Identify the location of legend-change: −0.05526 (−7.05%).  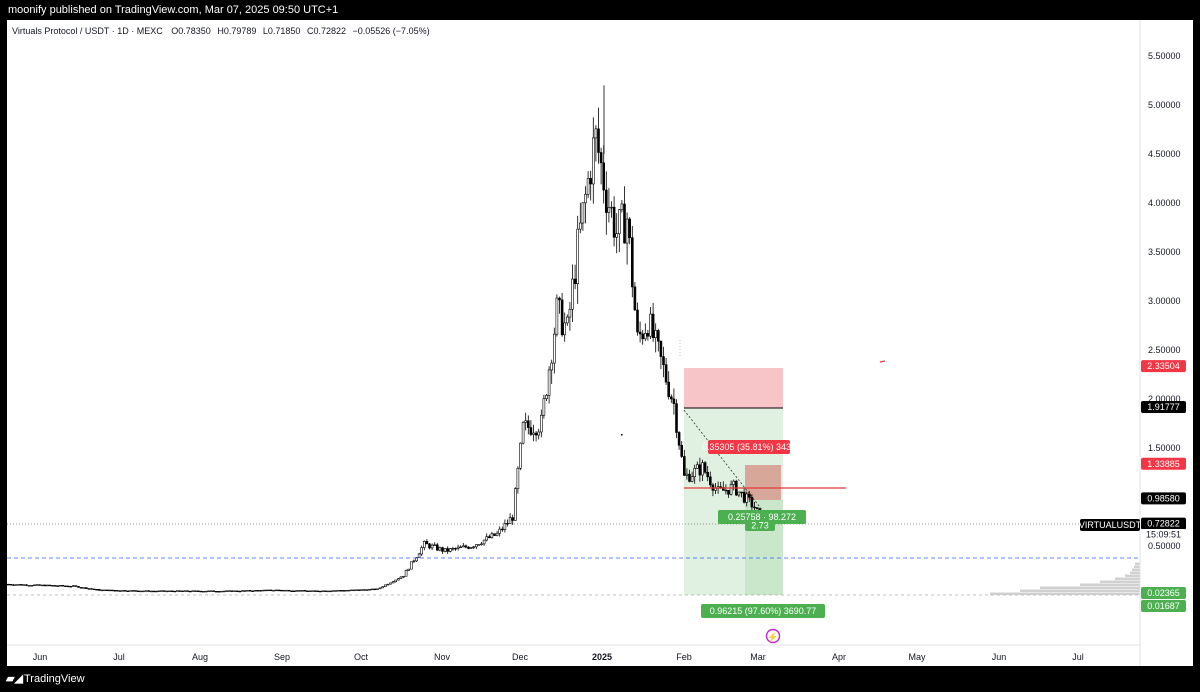
(391, 31).